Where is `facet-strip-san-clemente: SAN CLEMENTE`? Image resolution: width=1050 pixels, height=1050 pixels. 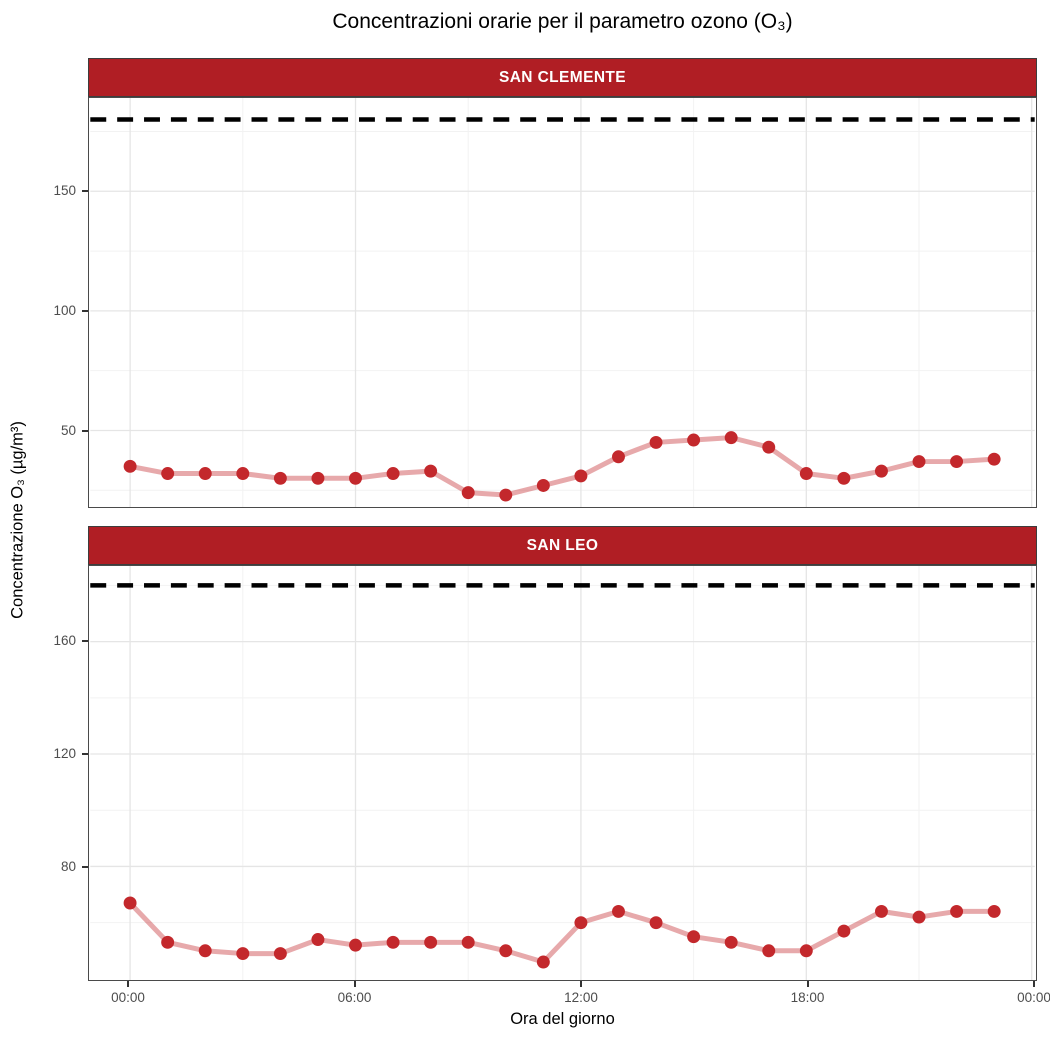 facet-strip-san-clemente: SAN CLEMENTE is located at coordinates (562, 77).